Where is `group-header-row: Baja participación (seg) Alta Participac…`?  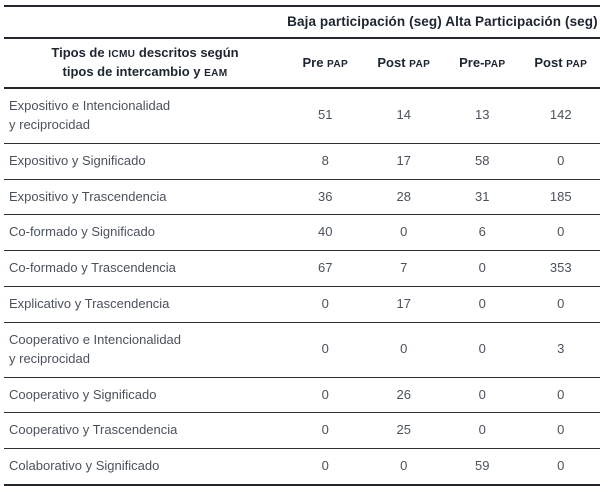 group-header-row: Baja participación (seg) Alta Participac… is located at coordinates (302, 22).